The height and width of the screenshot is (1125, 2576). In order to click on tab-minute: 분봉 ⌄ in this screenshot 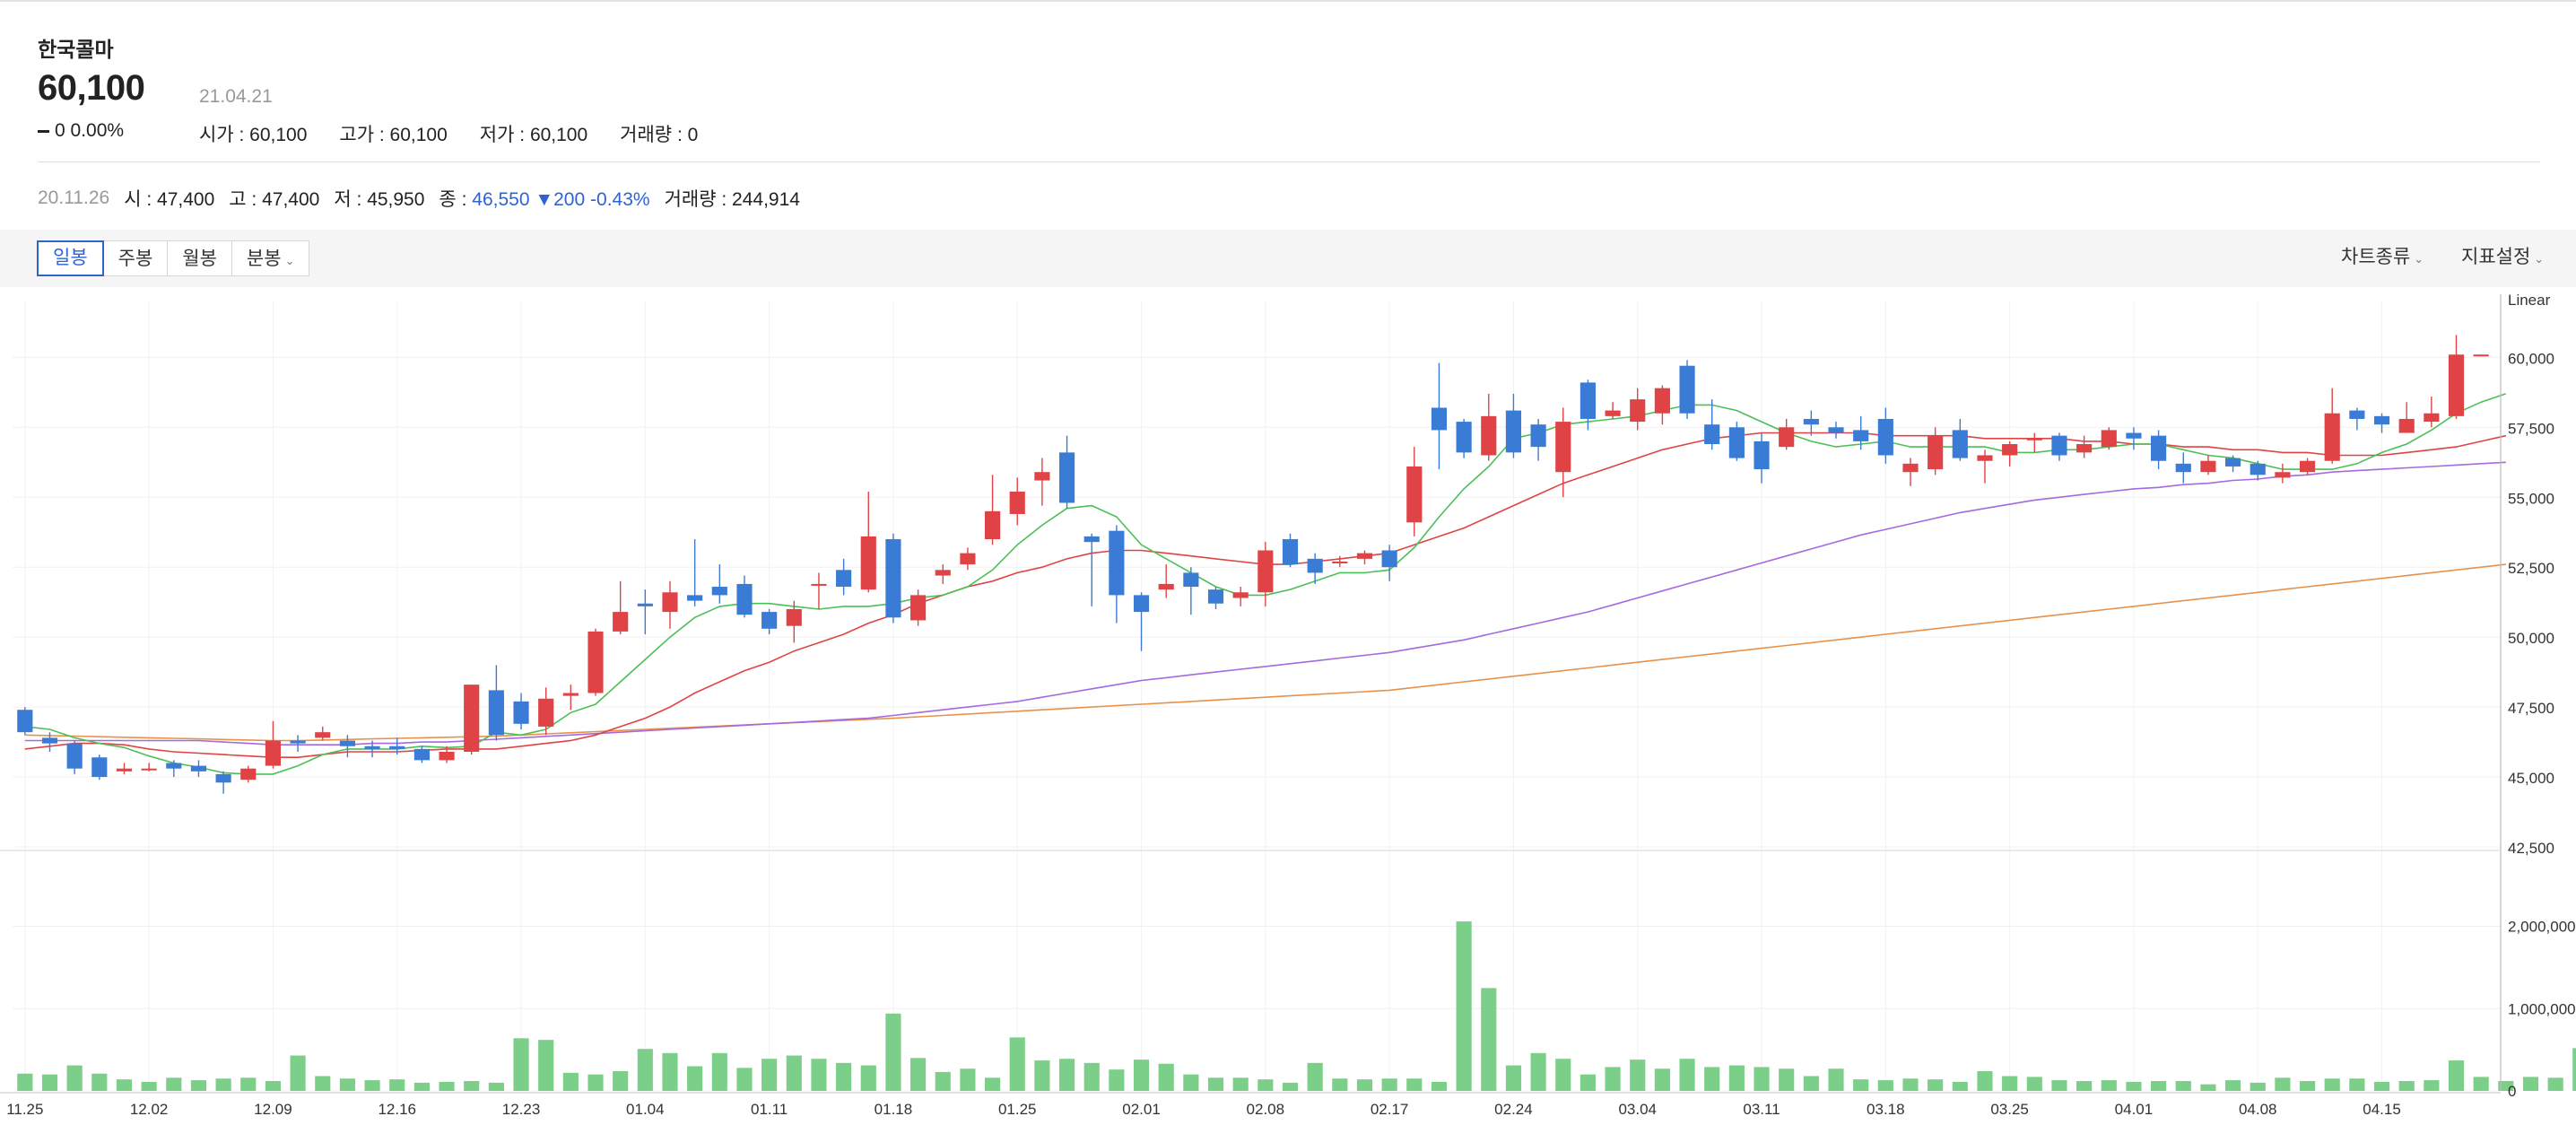, I will do `click(270, 258)`.